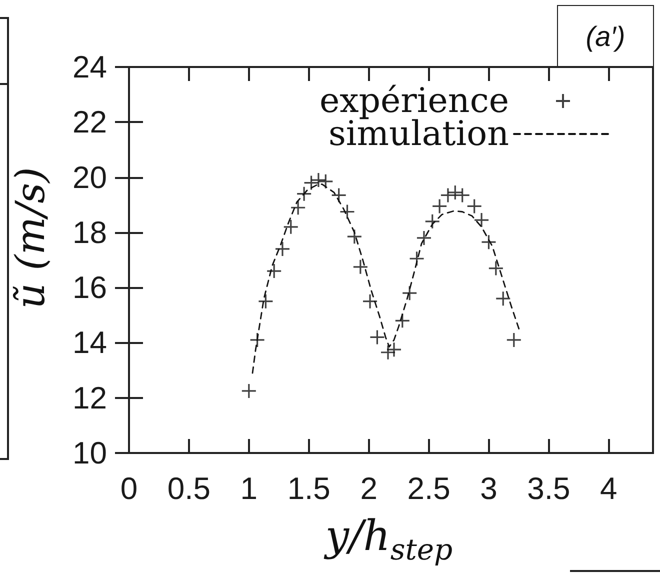 The height and width of the screenshot is (573, 660). I want to click on x-axis-title: y/h$_{step}$, so click(389, 538).